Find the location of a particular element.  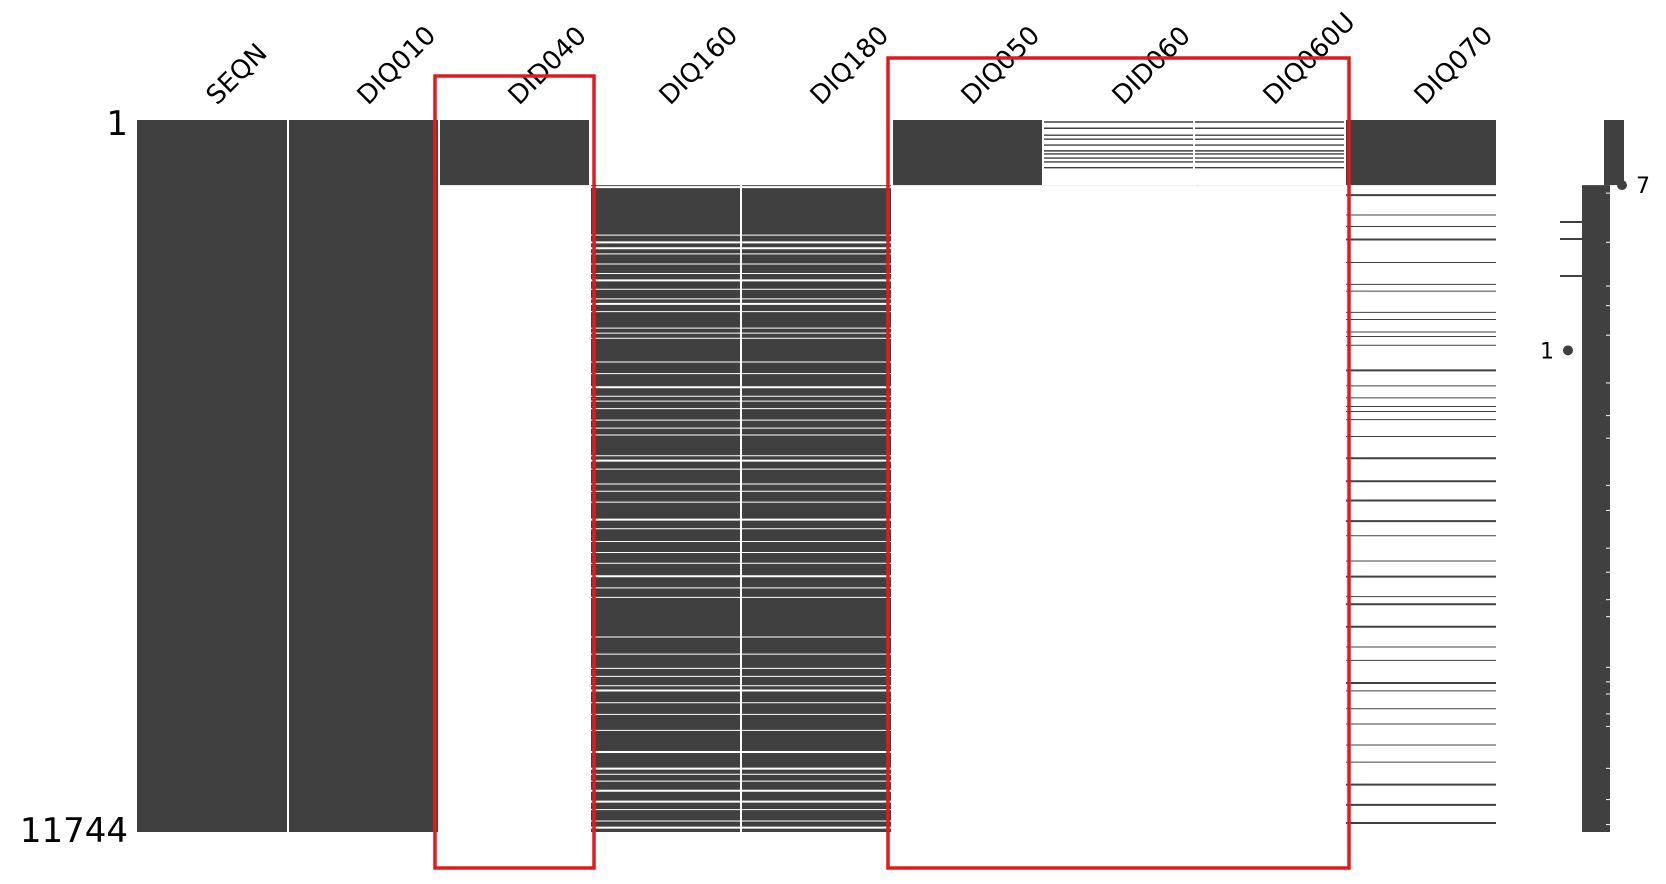

column-did060-missing-block is located at coordinates (1118, 153).